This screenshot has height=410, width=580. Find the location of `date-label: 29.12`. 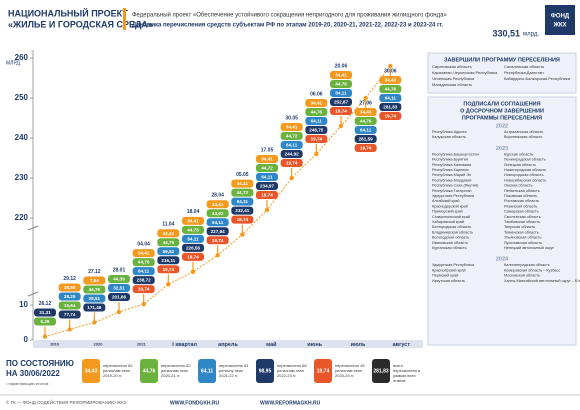

date-label: 29.12 is located at coordinates (69, 279).